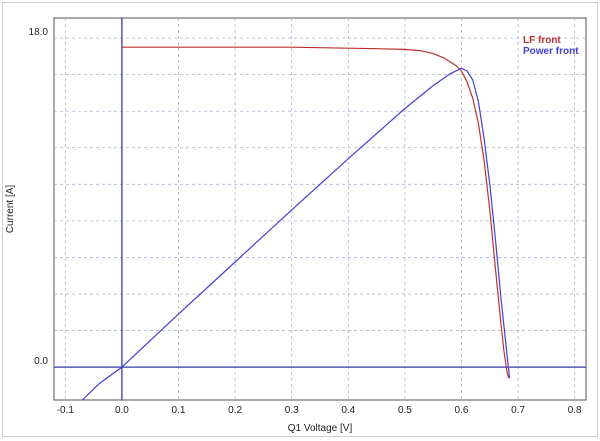 Image resolution: width=600 pixels, height=441 pixels. I want to click on x-axis-label: Q1 Voltage [V], so click(320, 428).